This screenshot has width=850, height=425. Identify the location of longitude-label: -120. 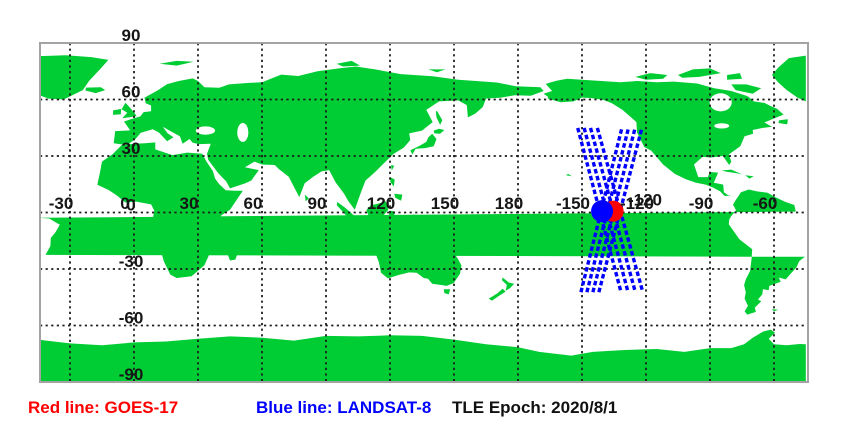
(637, 203).